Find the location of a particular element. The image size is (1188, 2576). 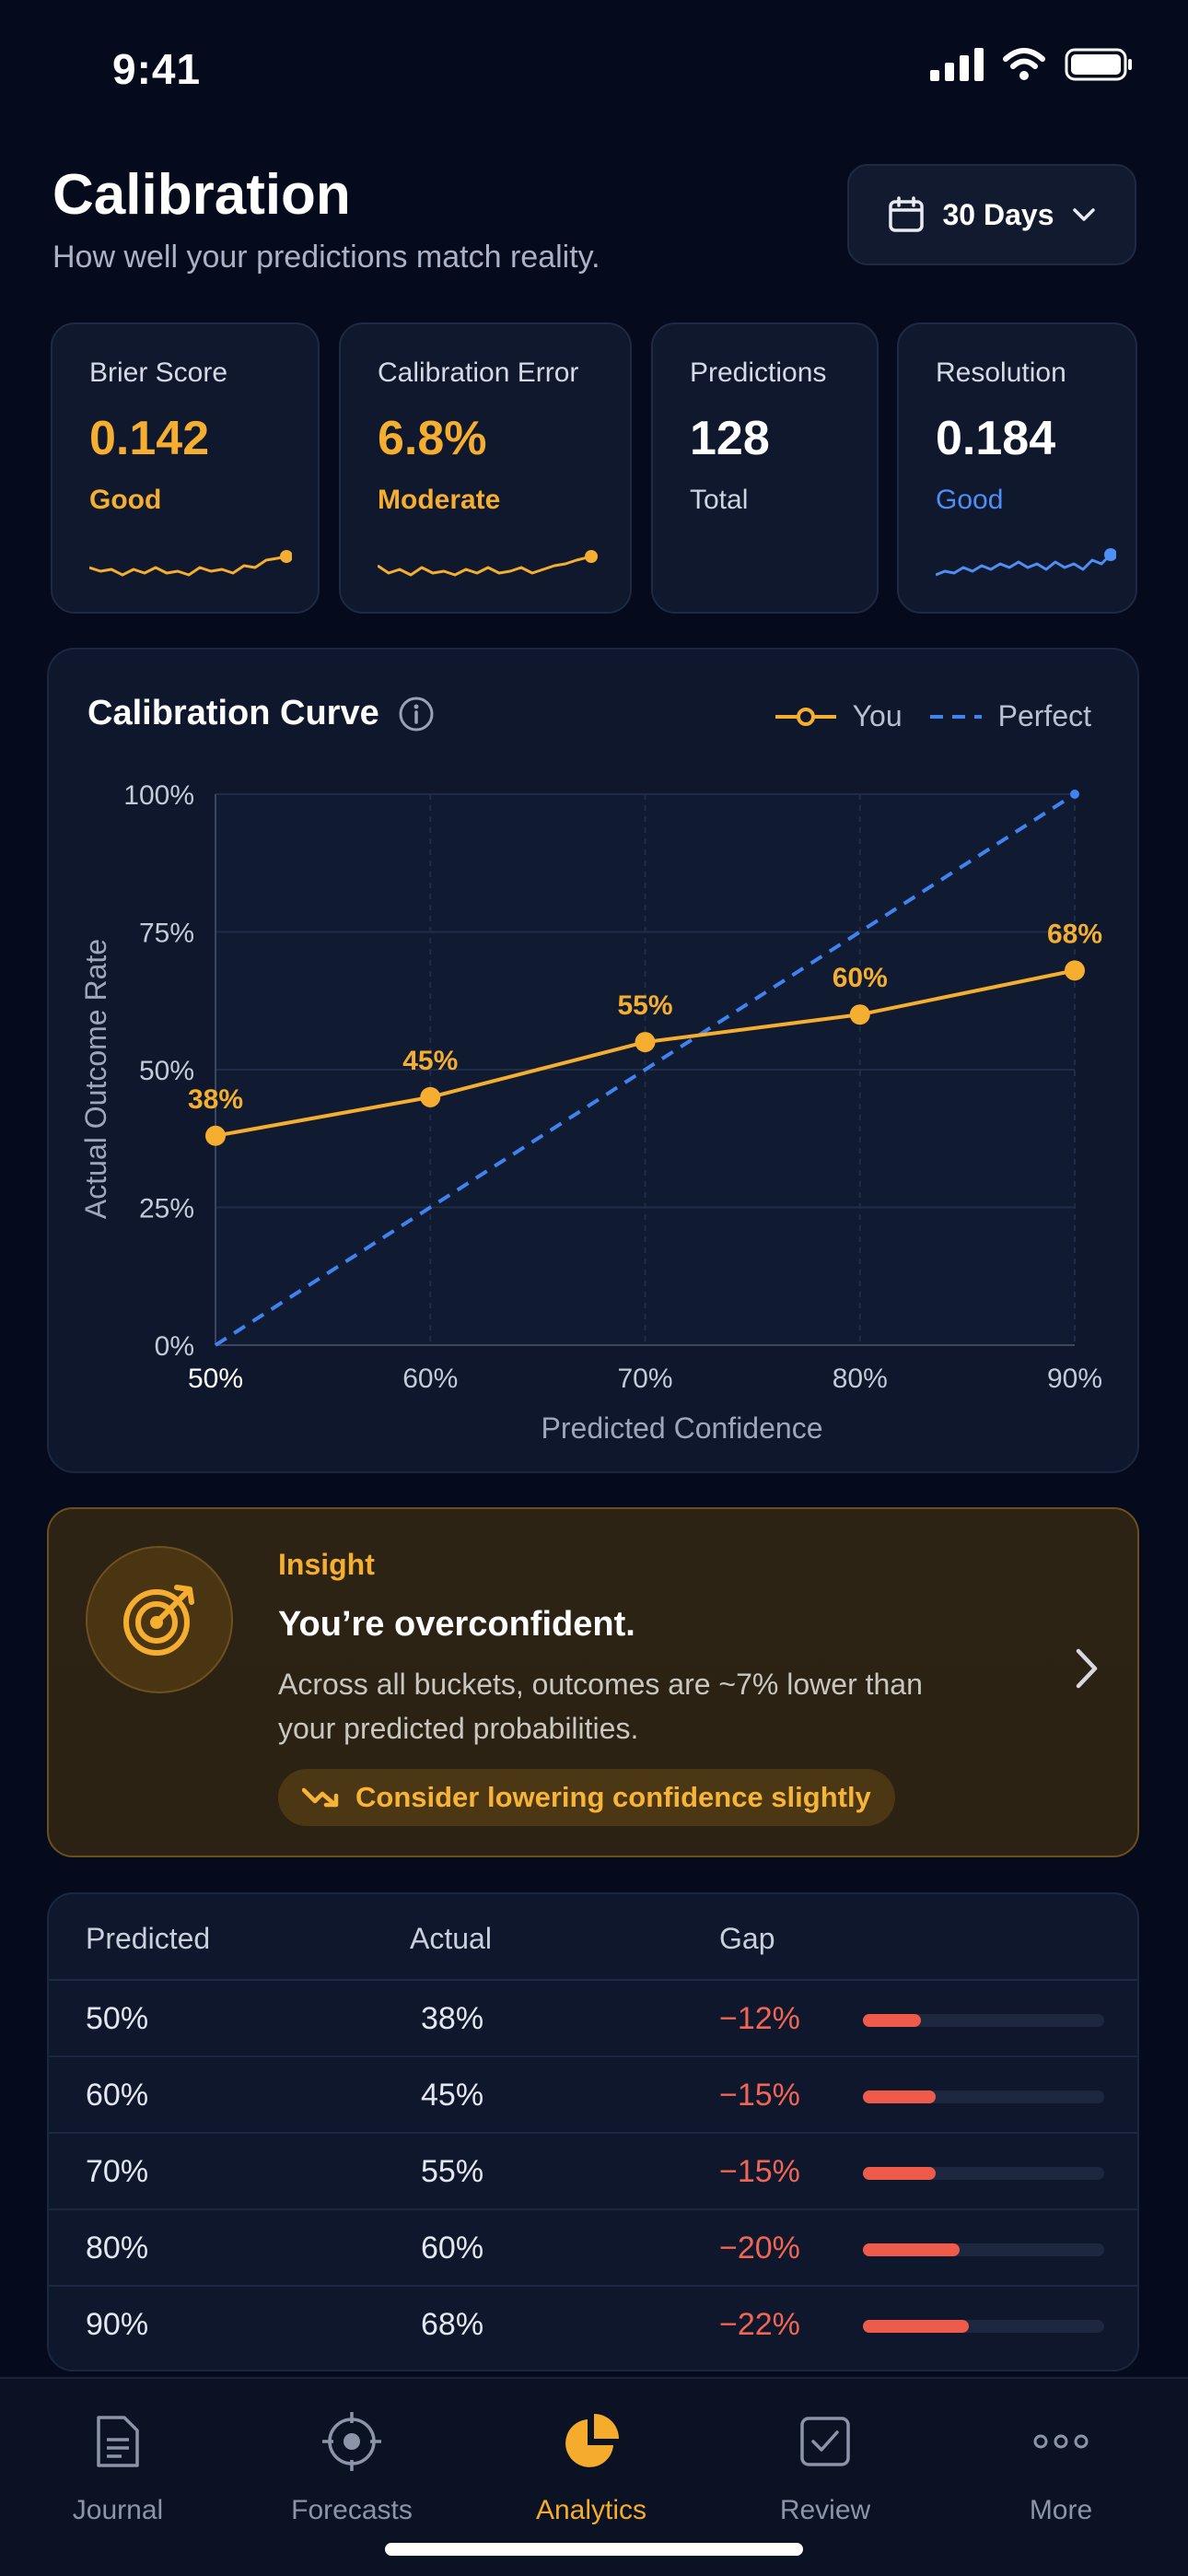

metric-card-predictions: Predictions 128 Total is located at coordinates (765, 468).